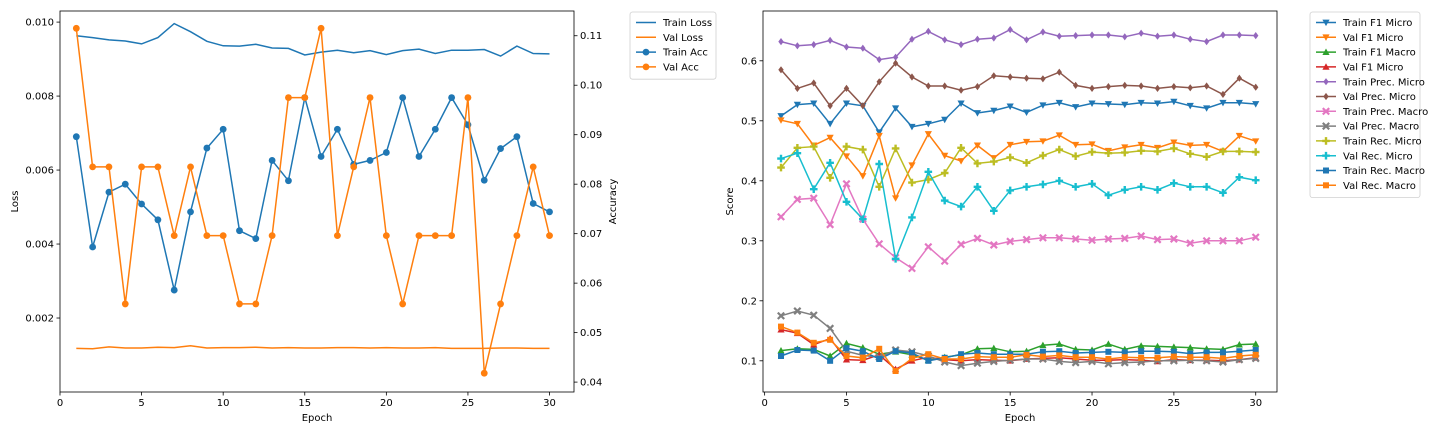 This screenshot has width=1440, height=436. What do you see at coordinates (1174, 403) in the screenshot?
I see `x-tick-label: 25` at bounding box center [1174, 403].